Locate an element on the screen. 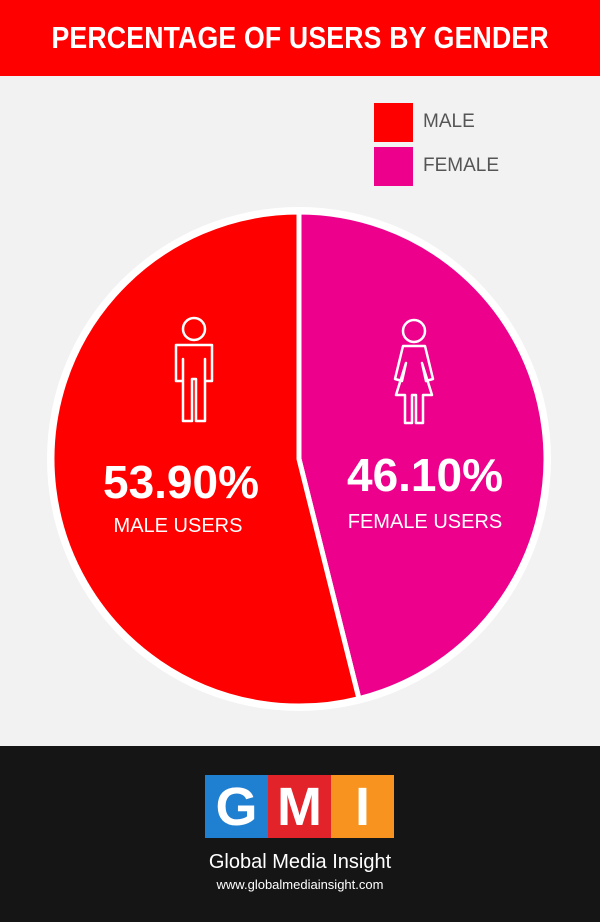 The height and width of the screenshot is (922, 600). chart-title: PERCENTAGE OF USERS BY GENDER is located at coordinates (300, 37).